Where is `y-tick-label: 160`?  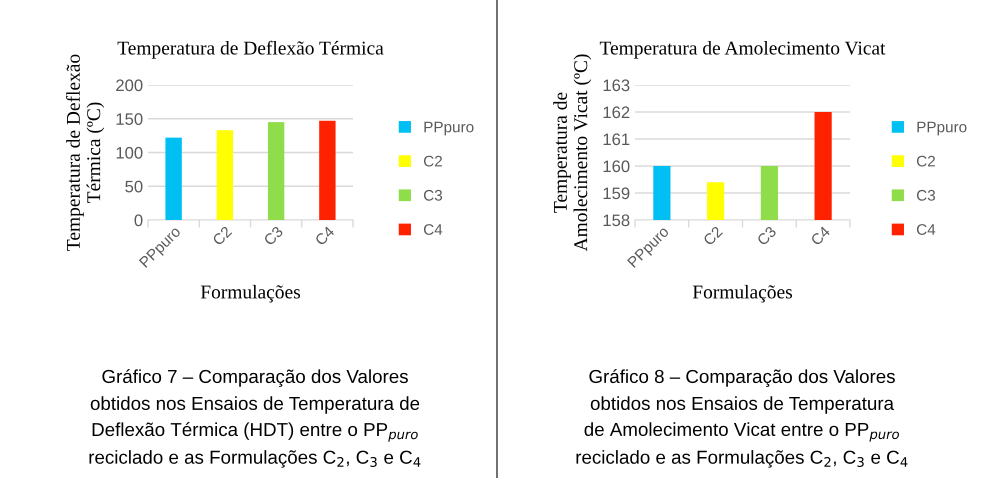 y-tick-label: 160 is located at coordinates (617, 166).